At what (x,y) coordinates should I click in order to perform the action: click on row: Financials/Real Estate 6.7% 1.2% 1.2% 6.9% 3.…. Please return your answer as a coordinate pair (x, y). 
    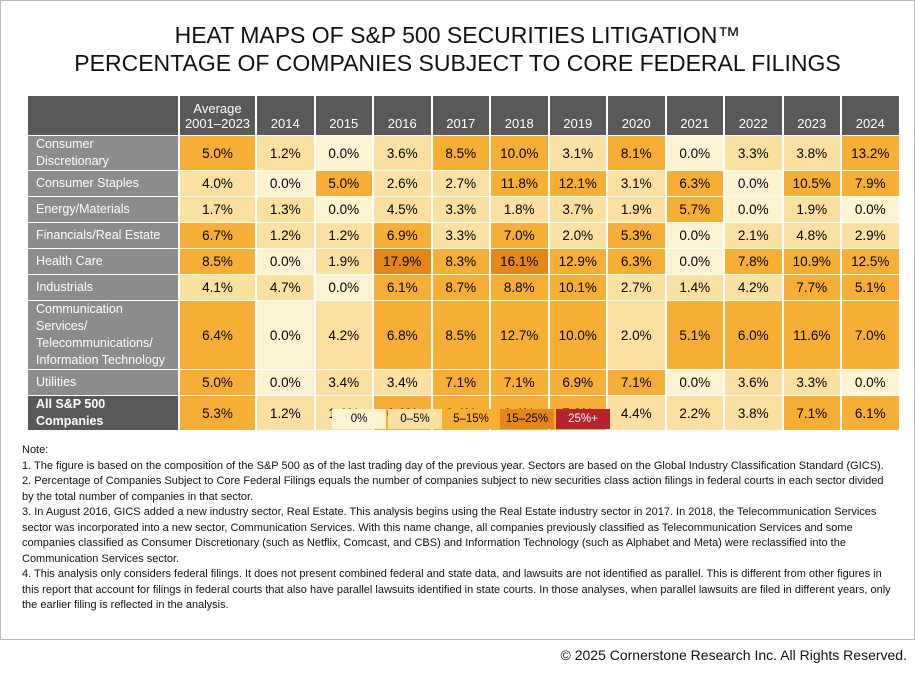
    Looking at the image, I should click on (463, 235).